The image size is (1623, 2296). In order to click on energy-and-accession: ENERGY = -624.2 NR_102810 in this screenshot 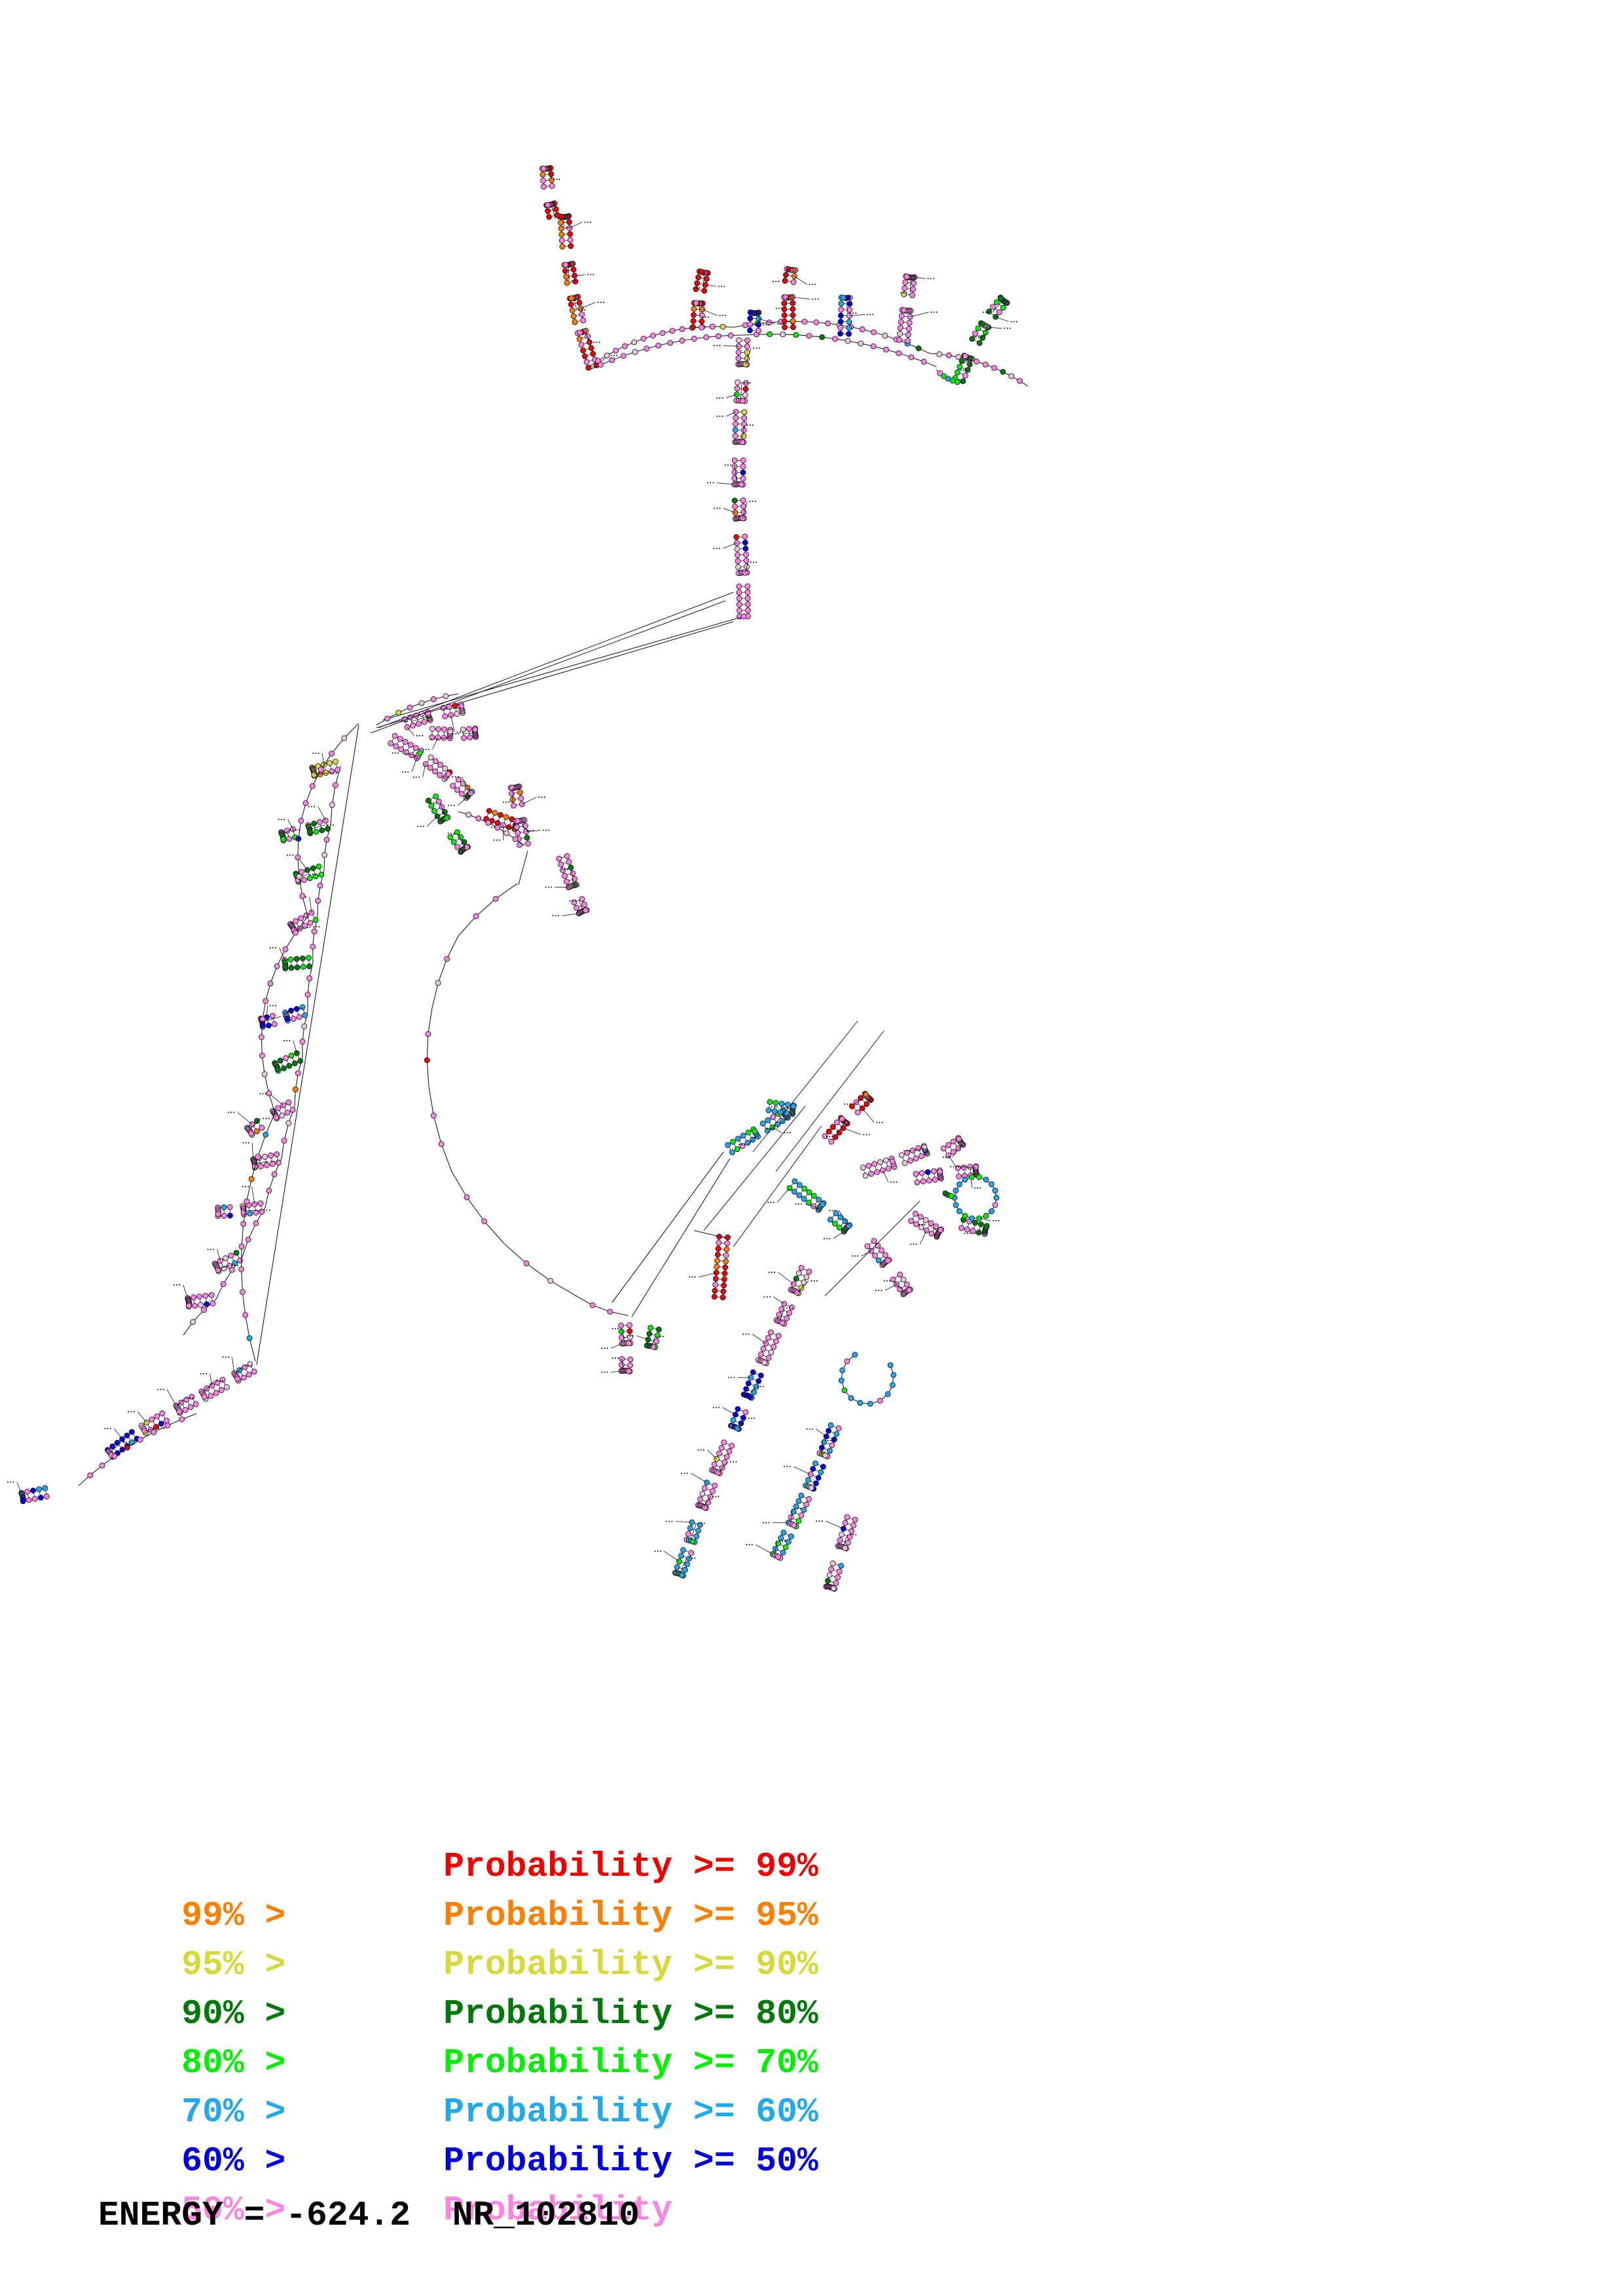, I will do `click(369, 2215)`.